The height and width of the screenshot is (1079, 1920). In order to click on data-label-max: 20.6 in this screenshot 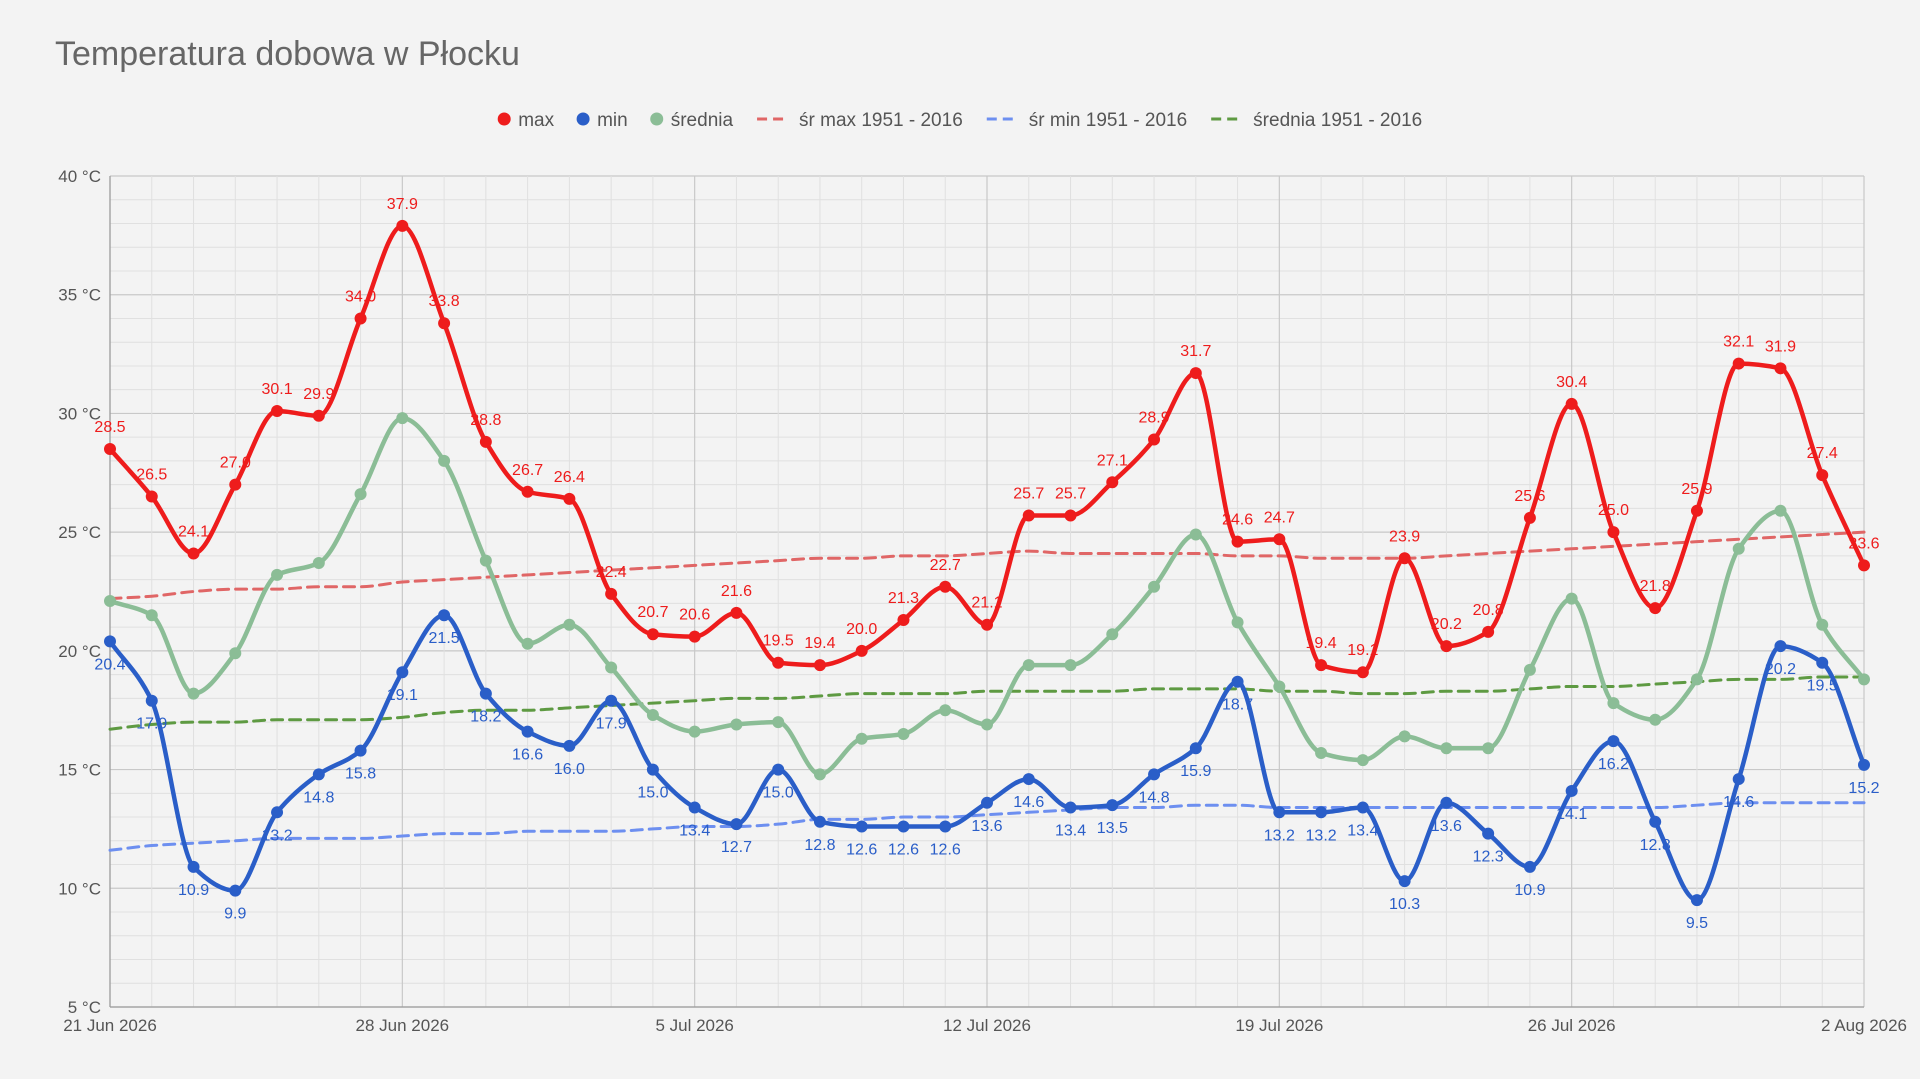, I will do `click(694, 615)`.